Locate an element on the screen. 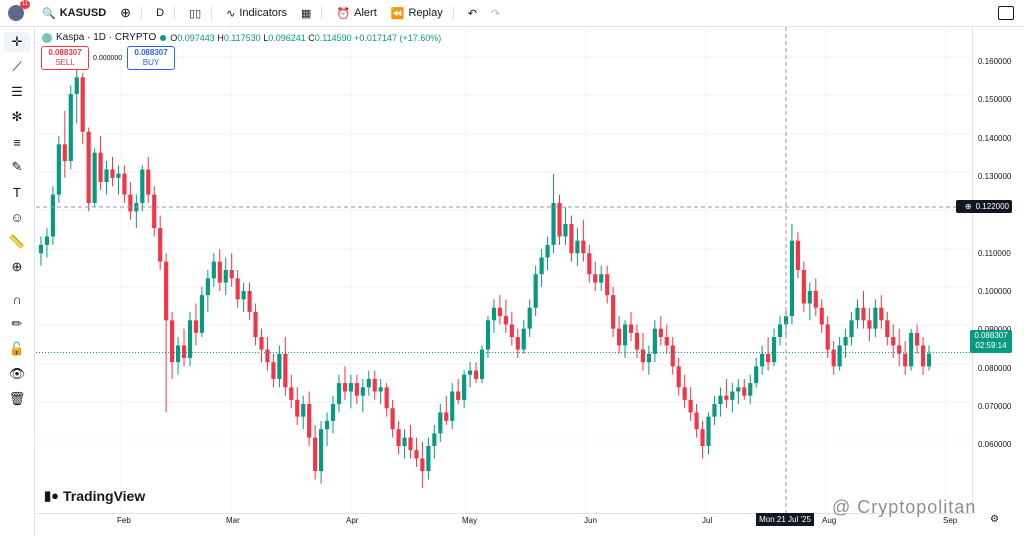 The width and height of the screenshot is (1024, 537). indicators-button: ∿ Indicators is located at coordinates (256, 13).